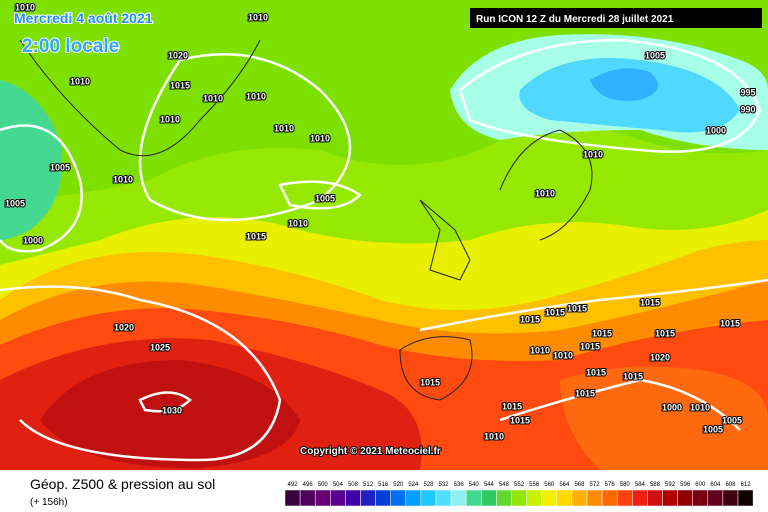 The height and width of the screenshot is (512, 768). What do you see at coordinates (579, 485) in the screenshot?
I see `scale-label: 568` at bounding box center [579, 485].